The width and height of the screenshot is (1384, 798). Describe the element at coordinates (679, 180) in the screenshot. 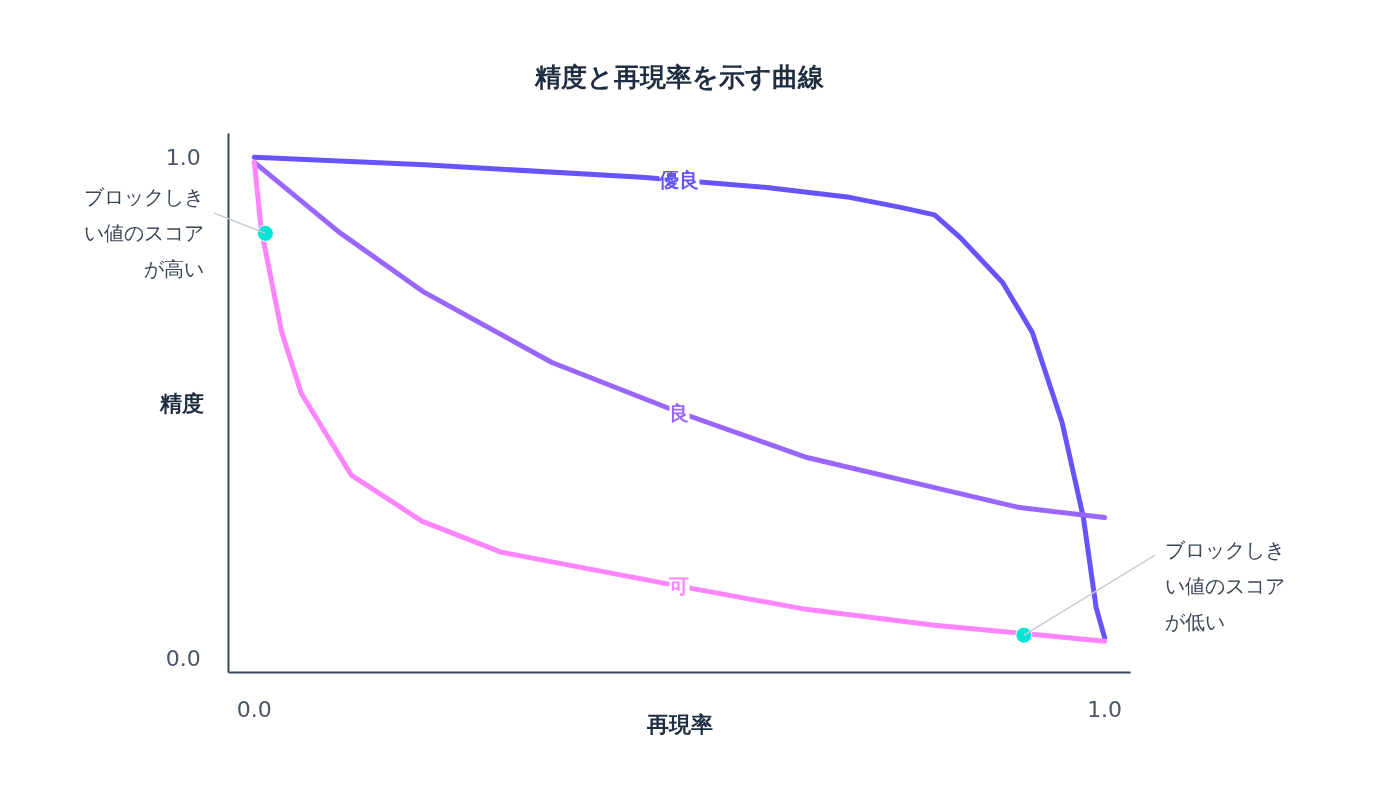

I see `series-label: 優良` at that location.